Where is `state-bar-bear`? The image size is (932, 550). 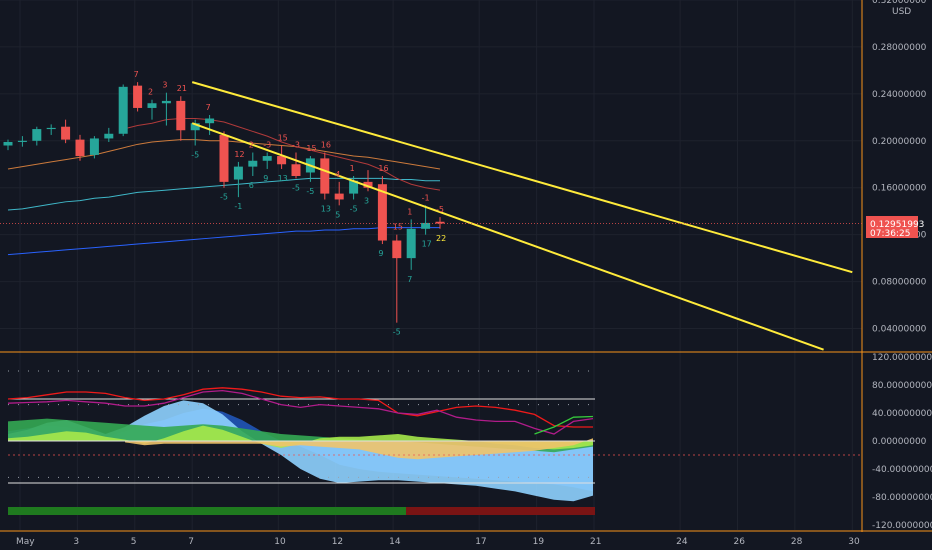
state-bar-bear is located at coordinates (500, 511).